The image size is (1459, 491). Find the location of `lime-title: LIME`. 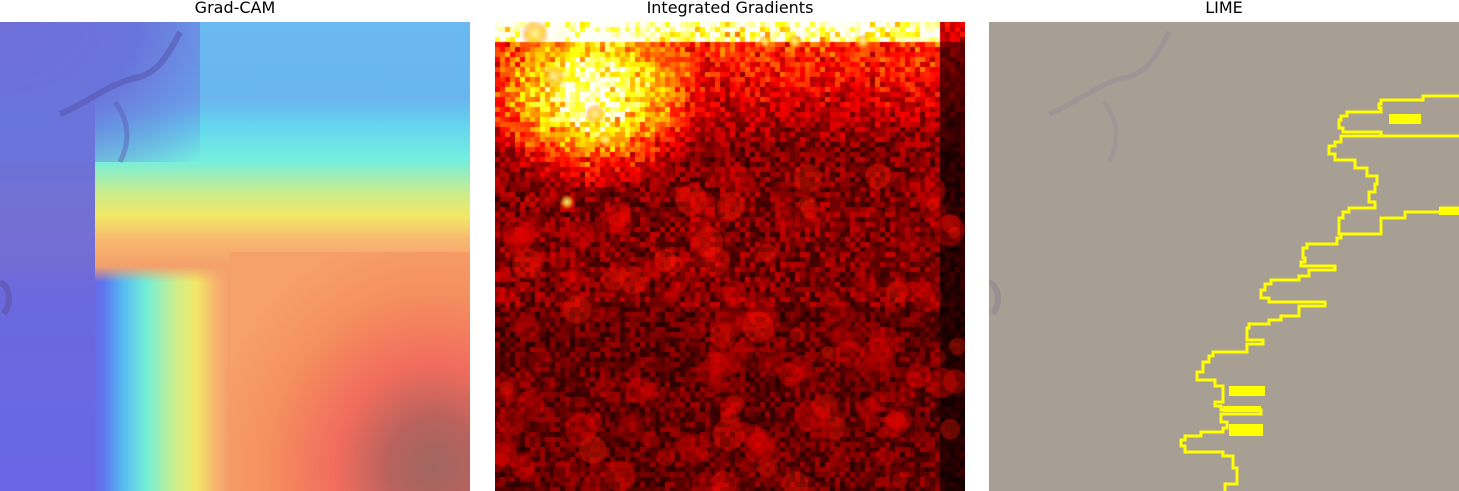

lime-title: LIME is located at coordinates (1224, 8).